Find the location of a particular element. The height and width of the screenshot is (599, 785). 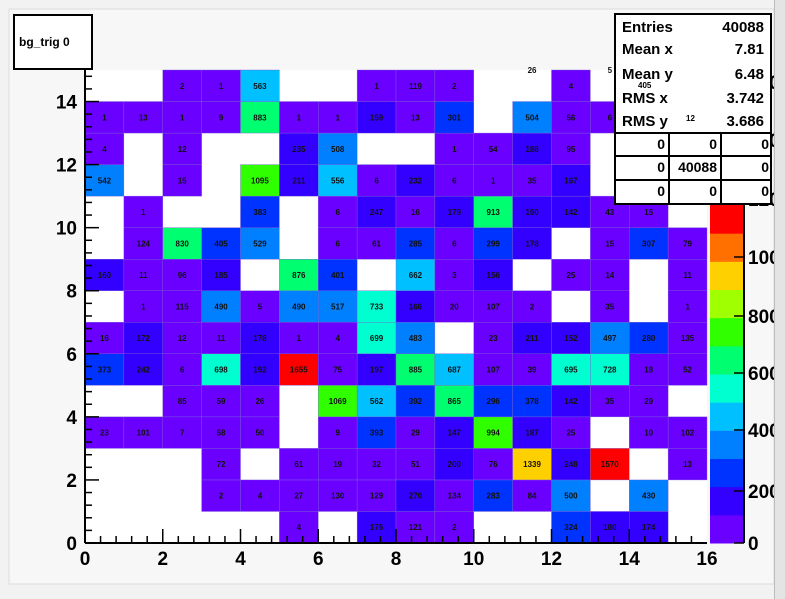

cell-label: 152 is located at coordinates (571, 338).